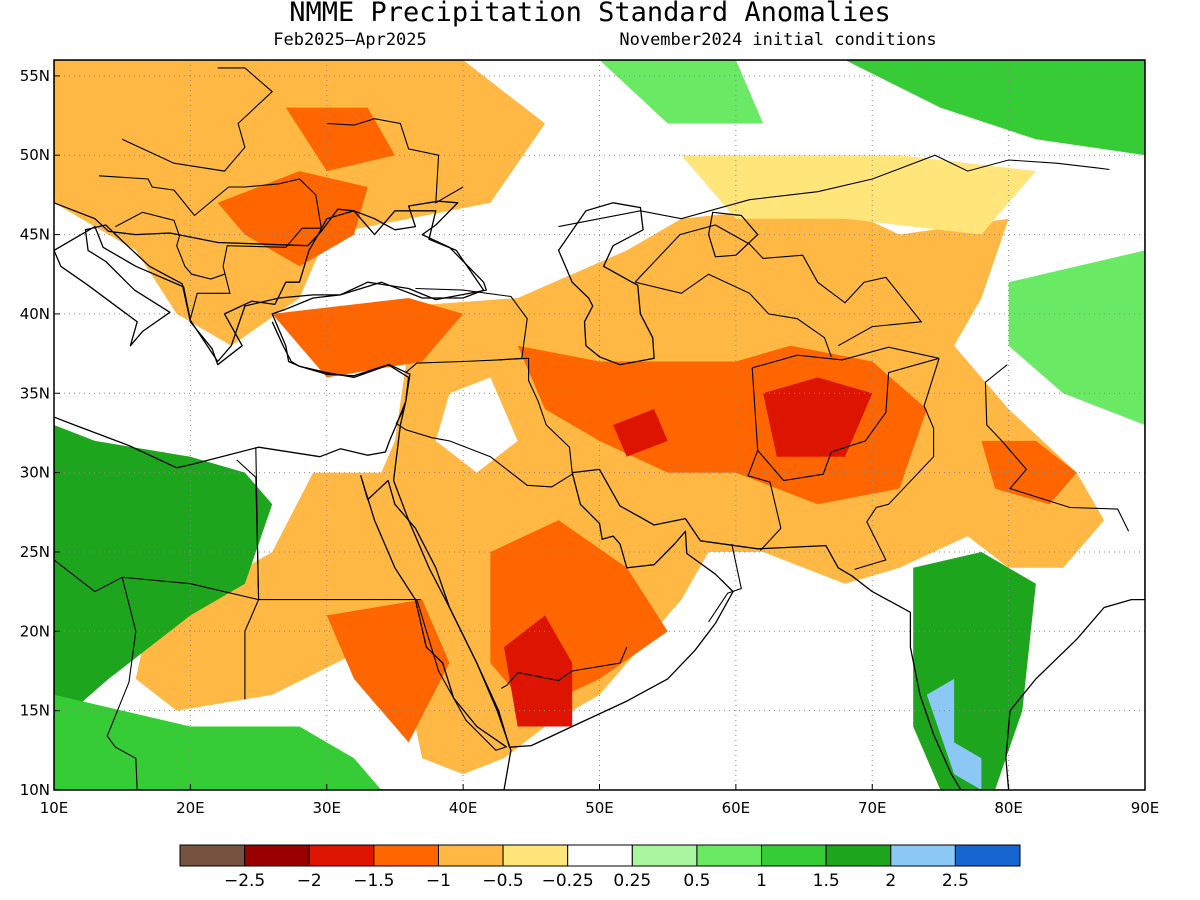 The width and height of the screenshot is (1200, 900). Describe the element at coordinates (890, 881) in the screenshot. I see `colorbar-label: 2` at that location.